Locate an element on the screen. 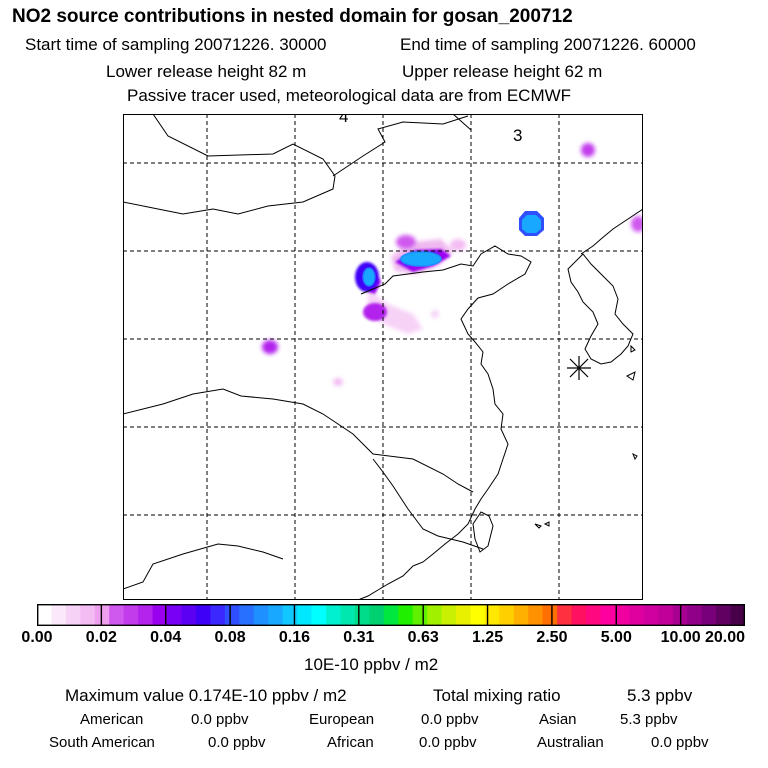 This screenshot has width=768, height=768. region-name-australian: Australian is located at coordinates (570, 742).